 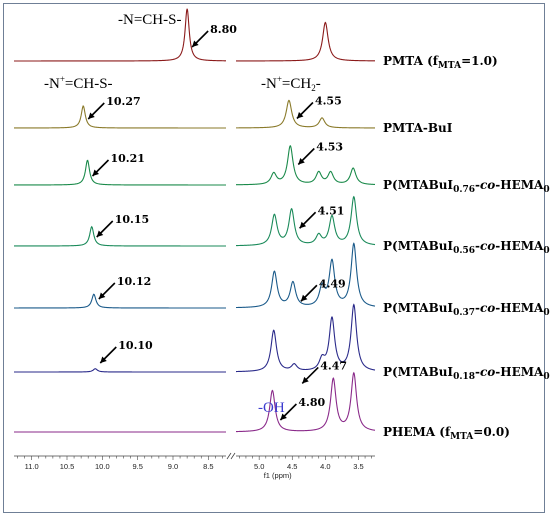 What do you see at coordinates (292, 466) in the screenshot?
I see `x-tick-label-4.5: 4.5` at bounding box center [292, 466].